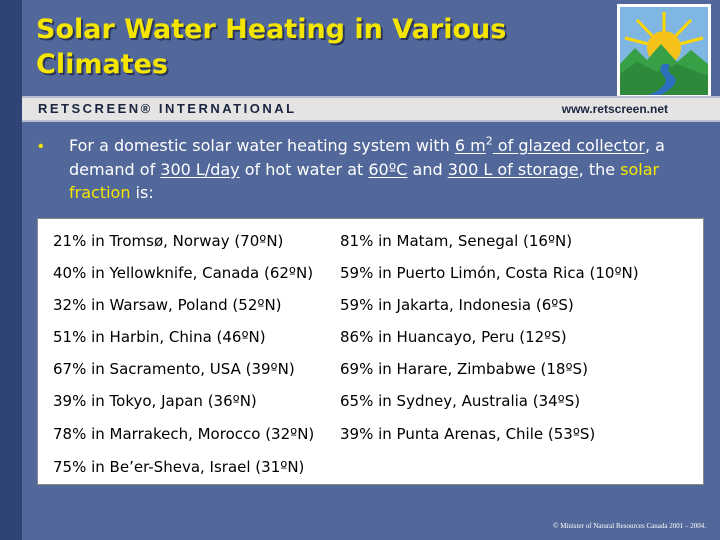 Image resolution: width=720 pixels, height=540 pixels. I want to click on result-item: 86% in Huancayo, Peru (12ºS), so click(453, 337).